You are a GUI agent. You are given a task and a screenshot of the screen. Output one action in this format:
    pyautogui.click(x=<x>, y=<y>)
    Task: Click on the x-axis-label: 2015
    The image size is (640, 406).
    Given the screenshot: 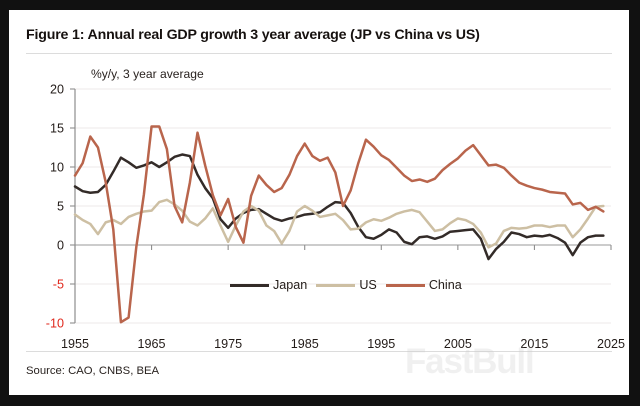 What is the action you would take?
    pyautogui.click(x=534, y=344)
    